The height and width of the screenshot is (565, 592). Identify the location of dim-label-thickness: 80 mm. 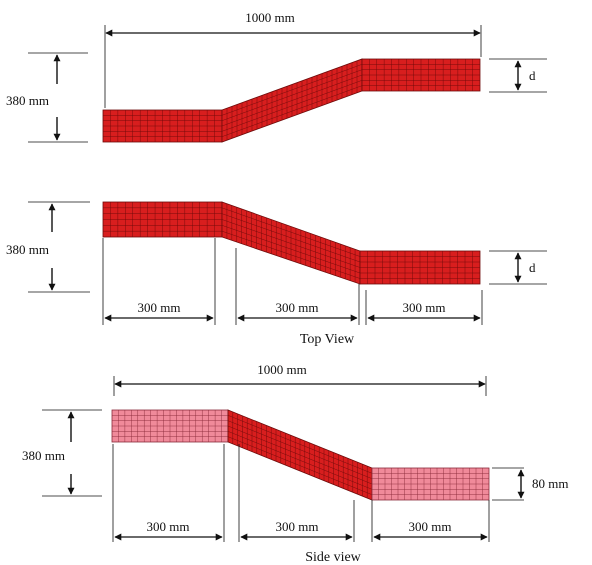
(550, 483).